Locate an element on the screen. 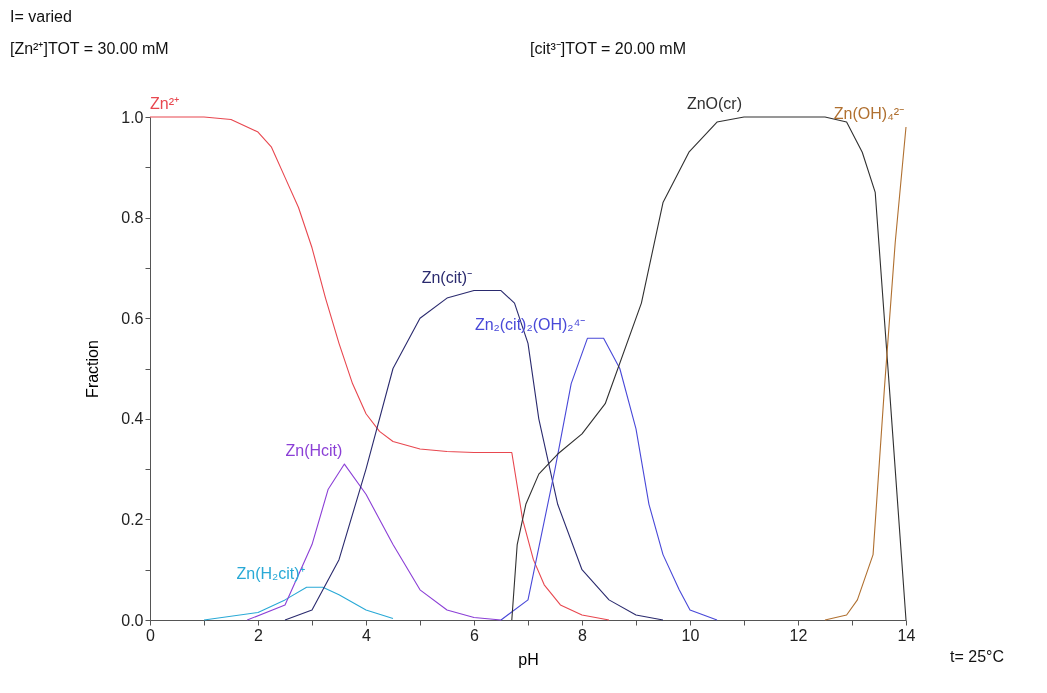  series-label: Zn(OH)₄²⁻ is located at coordinates (868, 114).